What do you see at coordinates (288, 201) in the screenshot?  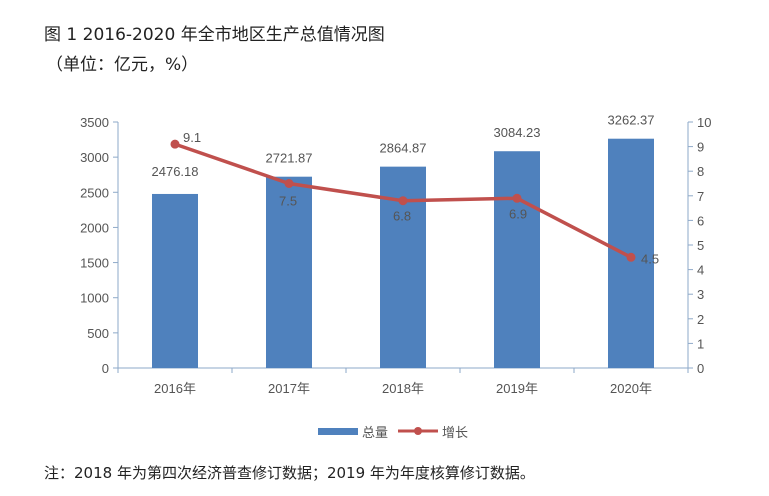 I see `line-data-label: 7.5` at bounding box center [288, 201].